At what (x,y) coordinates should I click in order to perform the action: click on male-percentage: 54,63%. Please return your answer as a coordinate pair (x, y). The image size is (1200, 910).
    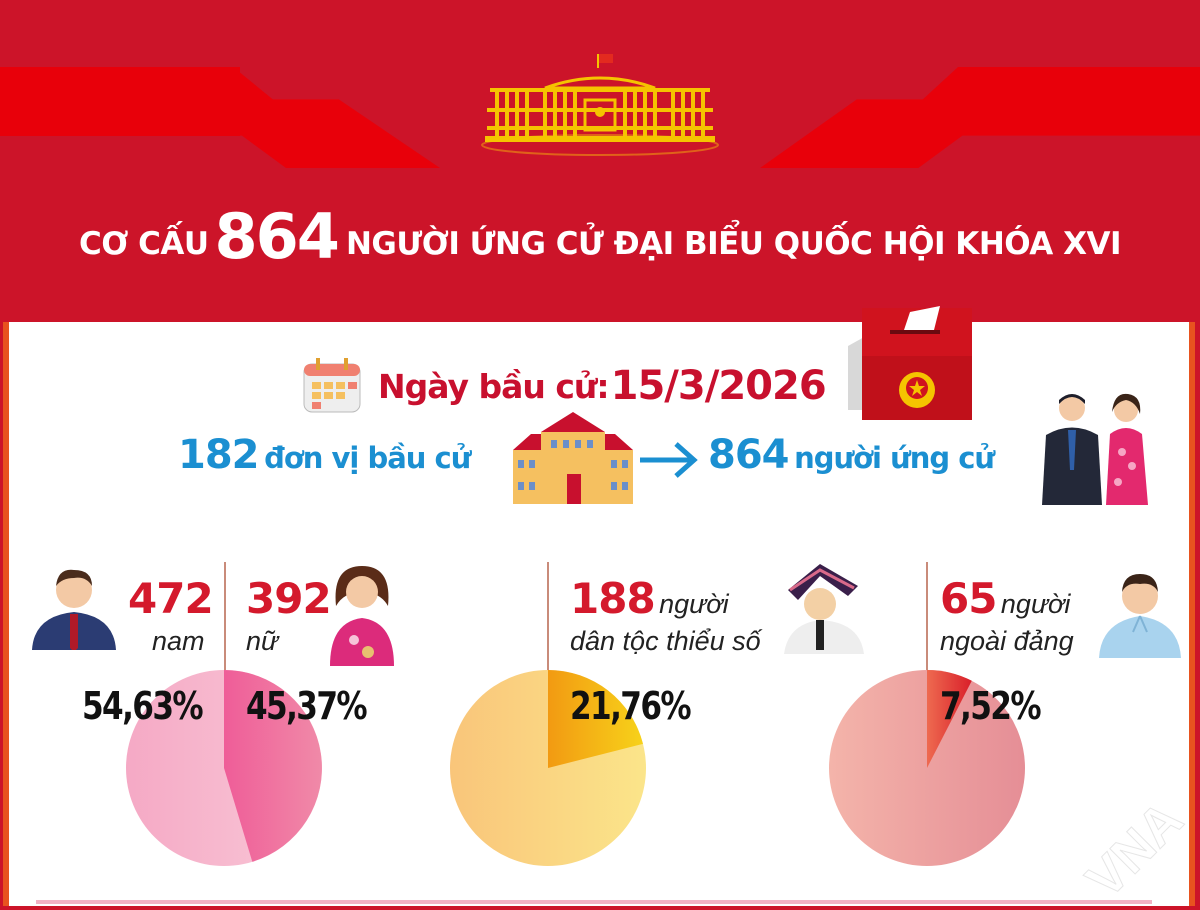
    Looking at the image, I should click on (143, 706).